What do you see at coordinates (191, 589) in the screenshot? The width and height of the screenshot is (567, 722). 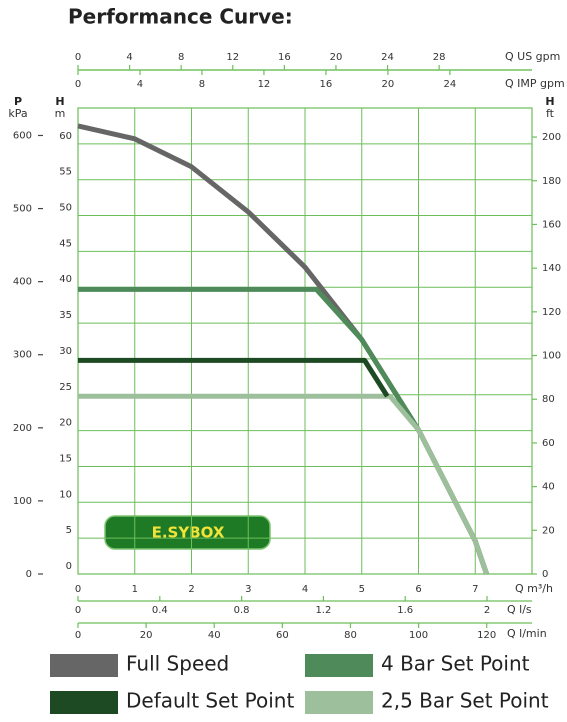 I see `x-tick-label: 2` at bounding box center [191, 589].